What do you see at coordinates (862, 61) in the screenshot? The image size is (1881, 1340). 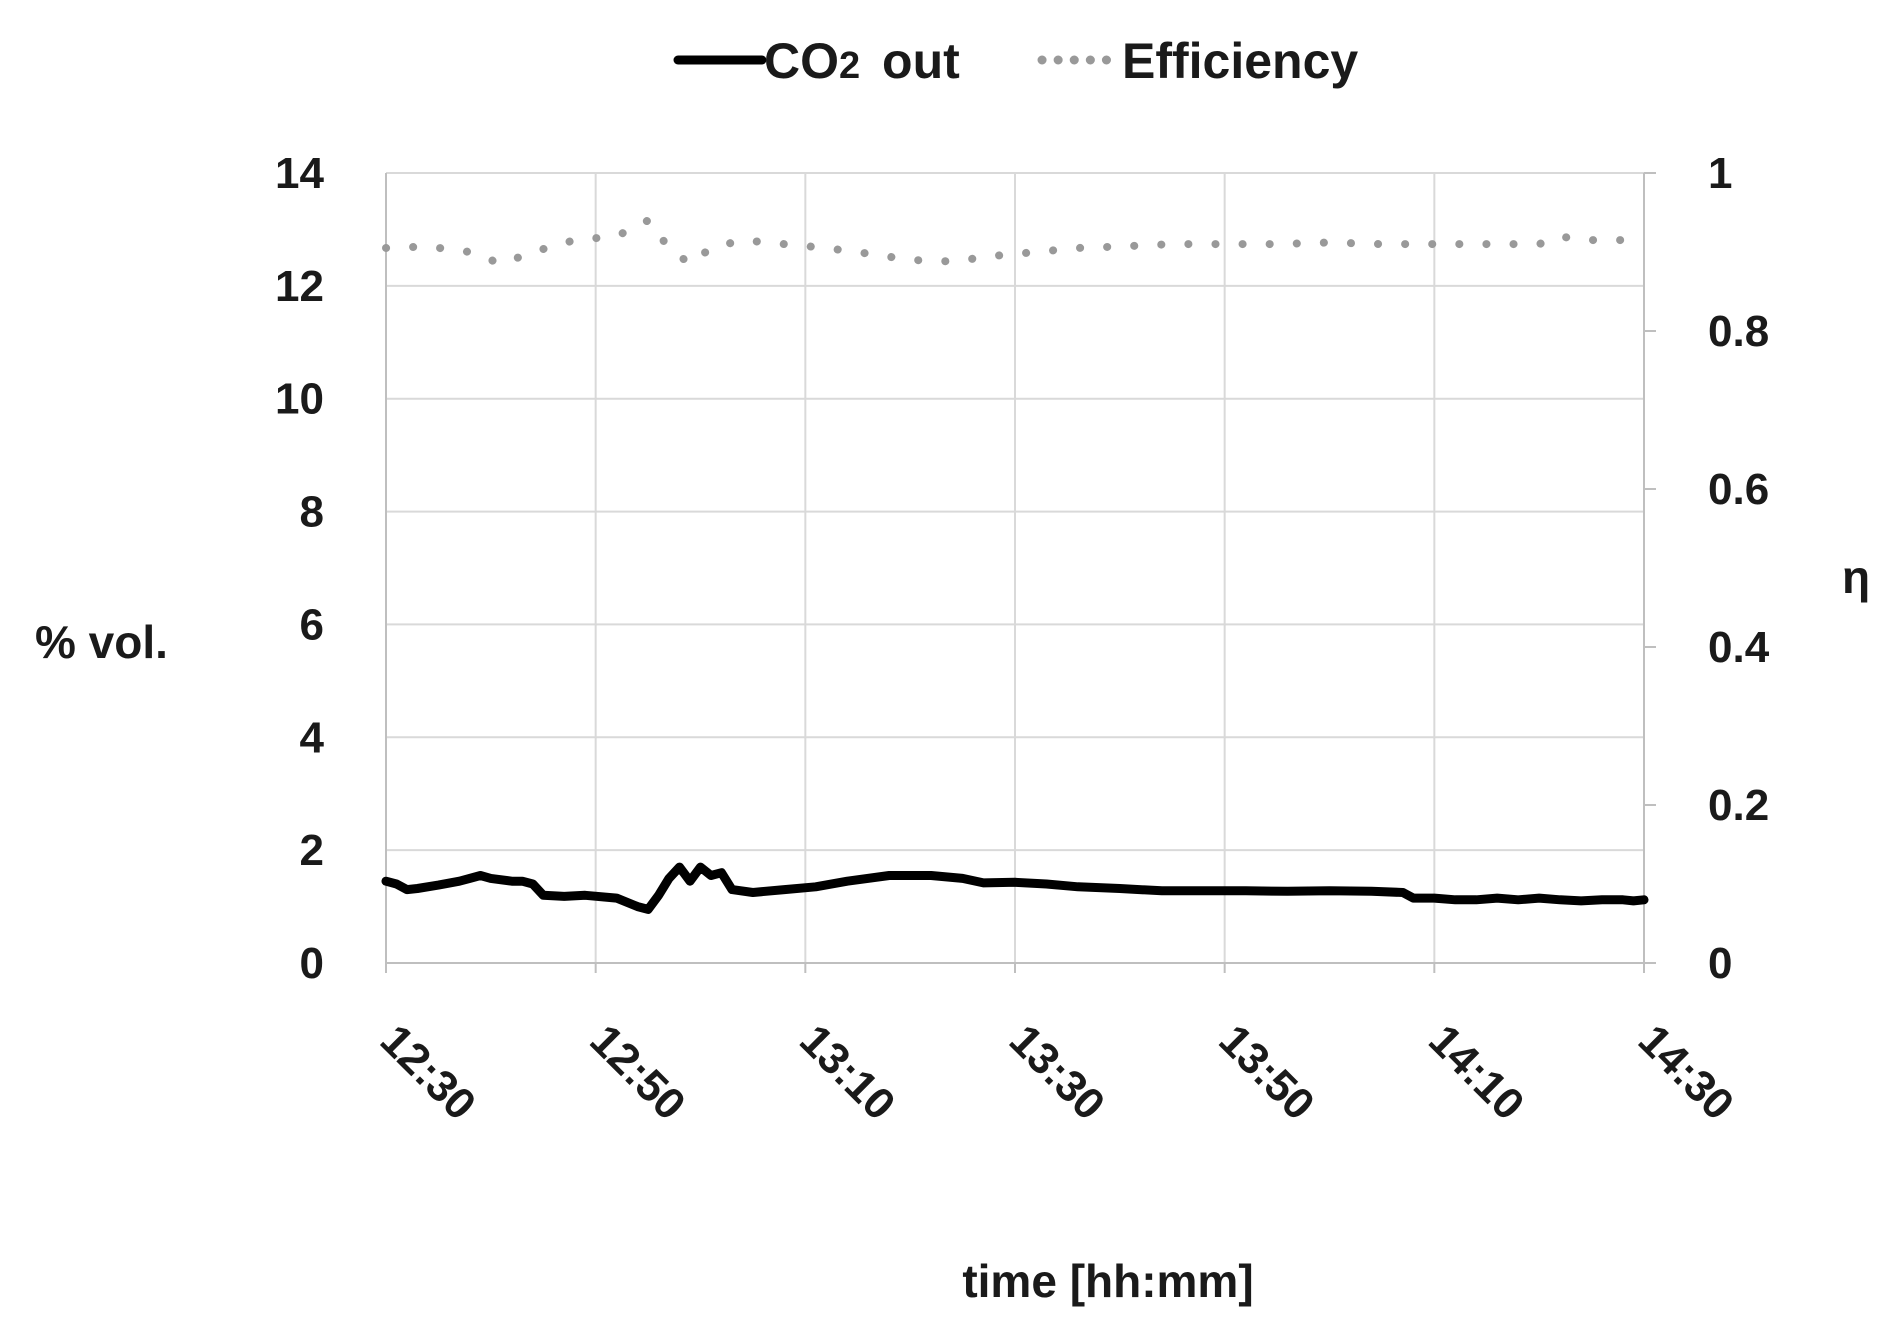 I see `legend-co2-label: CO2 out` at bounding box center [862, 61].